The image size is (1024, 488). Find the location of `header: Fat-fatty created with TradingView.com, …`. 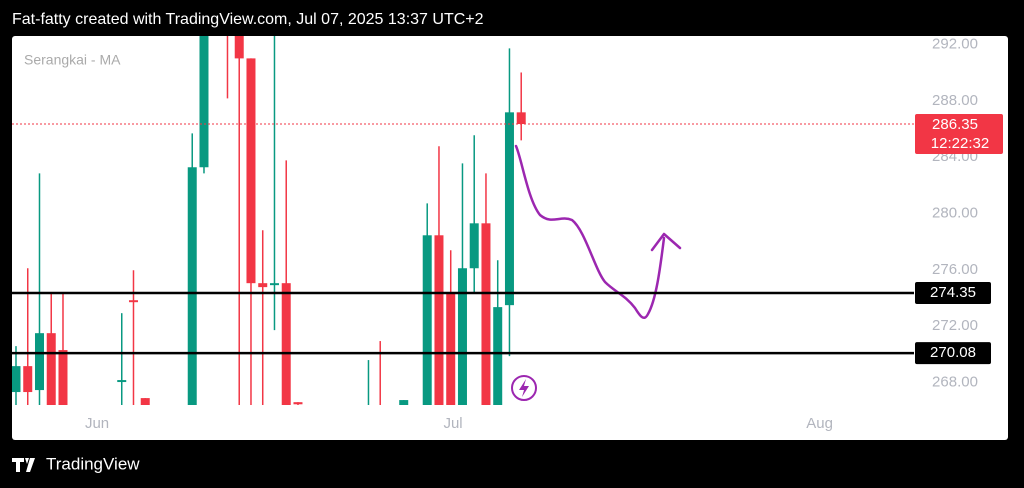

header: Fat-fatty created with TradingView.com, … is located at coordinates (248, 19).